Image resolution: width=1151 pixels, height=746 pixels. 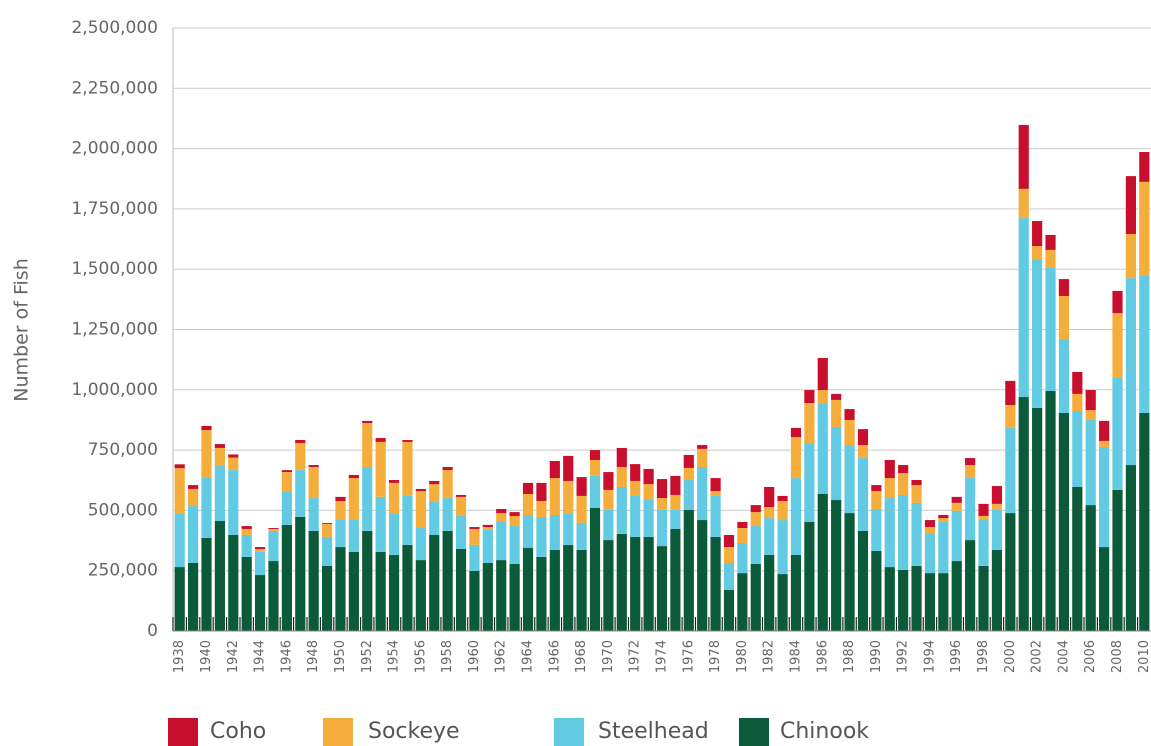 What do you see at coordinates (183, 732) in the screenshot?
I see `legend-swatch` at bounding box center [183, 732].